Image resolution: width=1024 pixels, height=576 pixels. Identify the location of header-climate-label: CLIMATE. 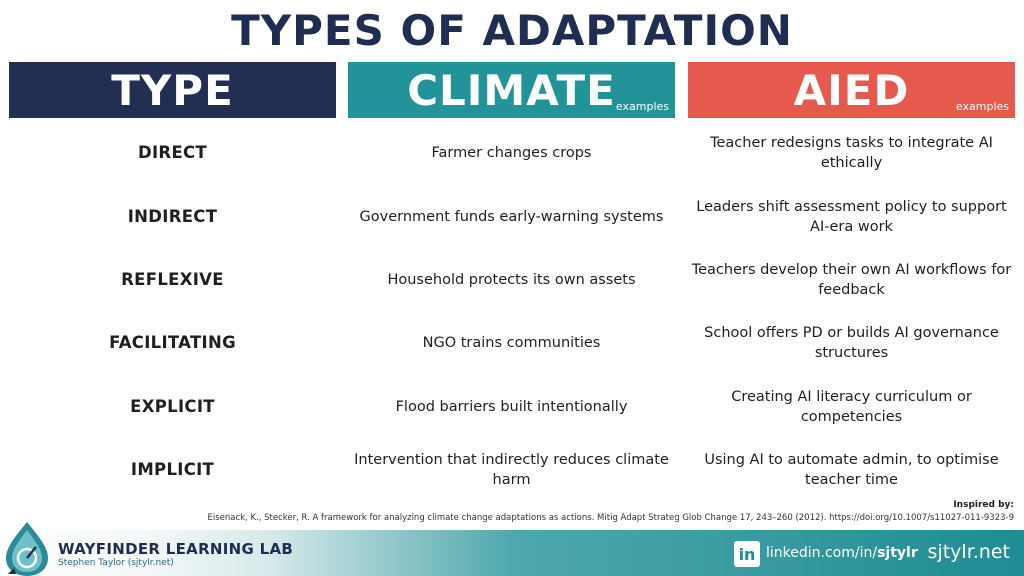
(511, 90).